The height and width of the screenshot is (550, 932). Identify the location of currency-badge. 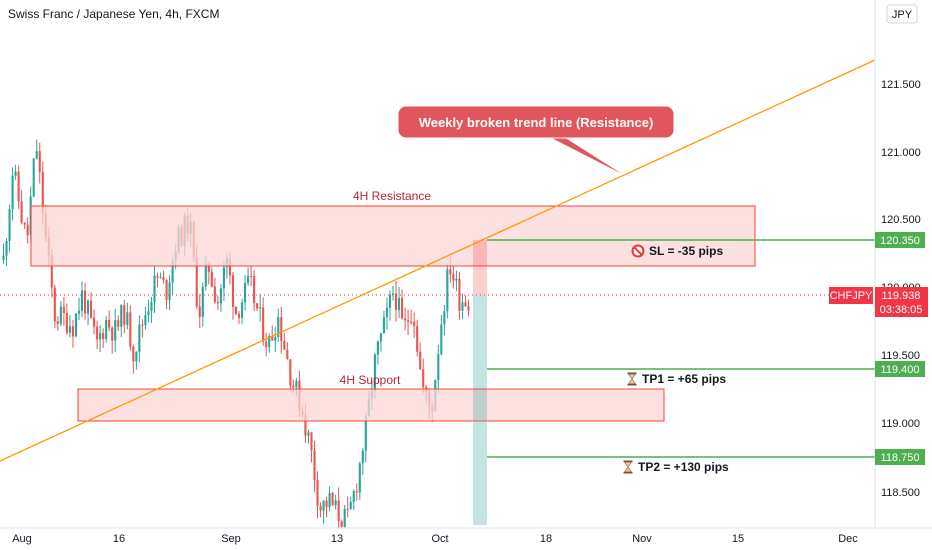
(902, 14).